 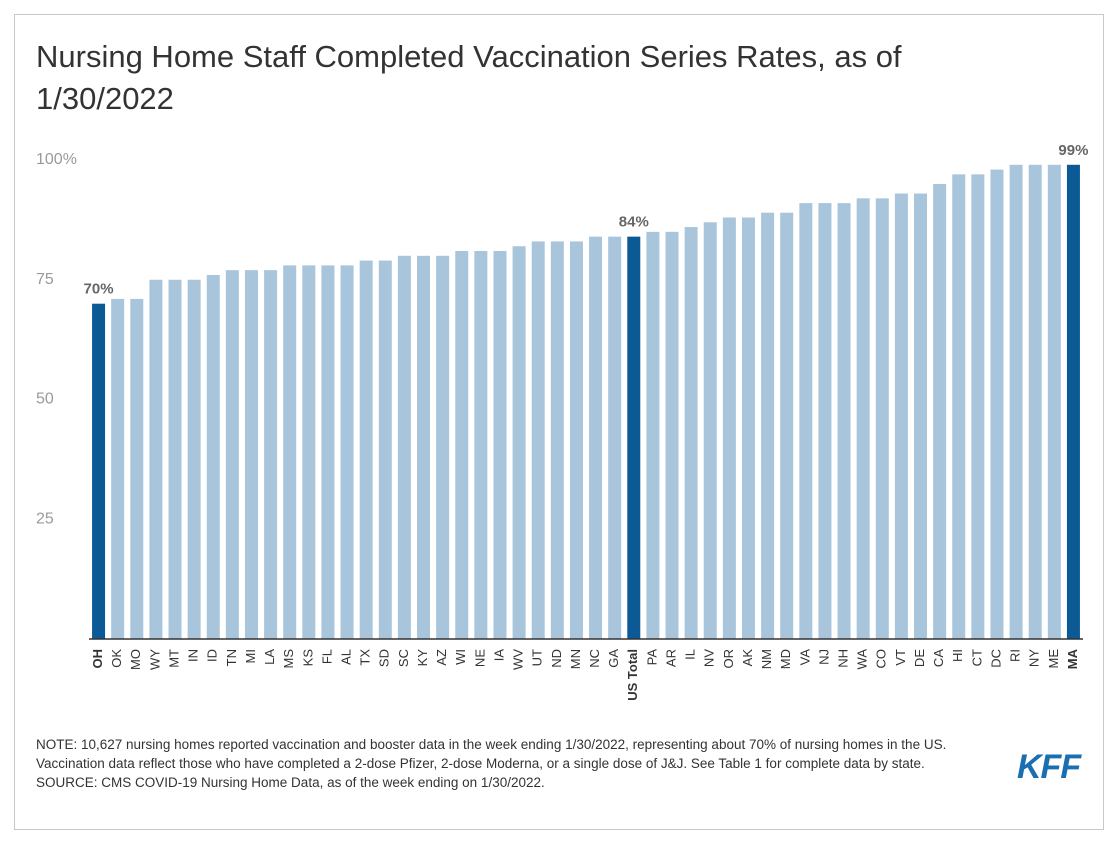 What do you see at coordinates (1072, 658) in the screenshot?
I see `x-tick-label: MA` at bounding box center [1072, 658].